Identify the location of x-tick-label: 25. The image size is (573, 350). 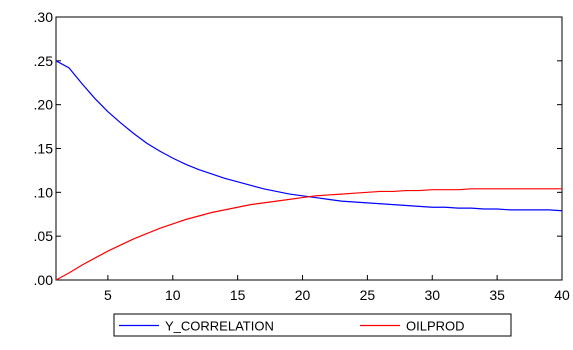
(368, 295).